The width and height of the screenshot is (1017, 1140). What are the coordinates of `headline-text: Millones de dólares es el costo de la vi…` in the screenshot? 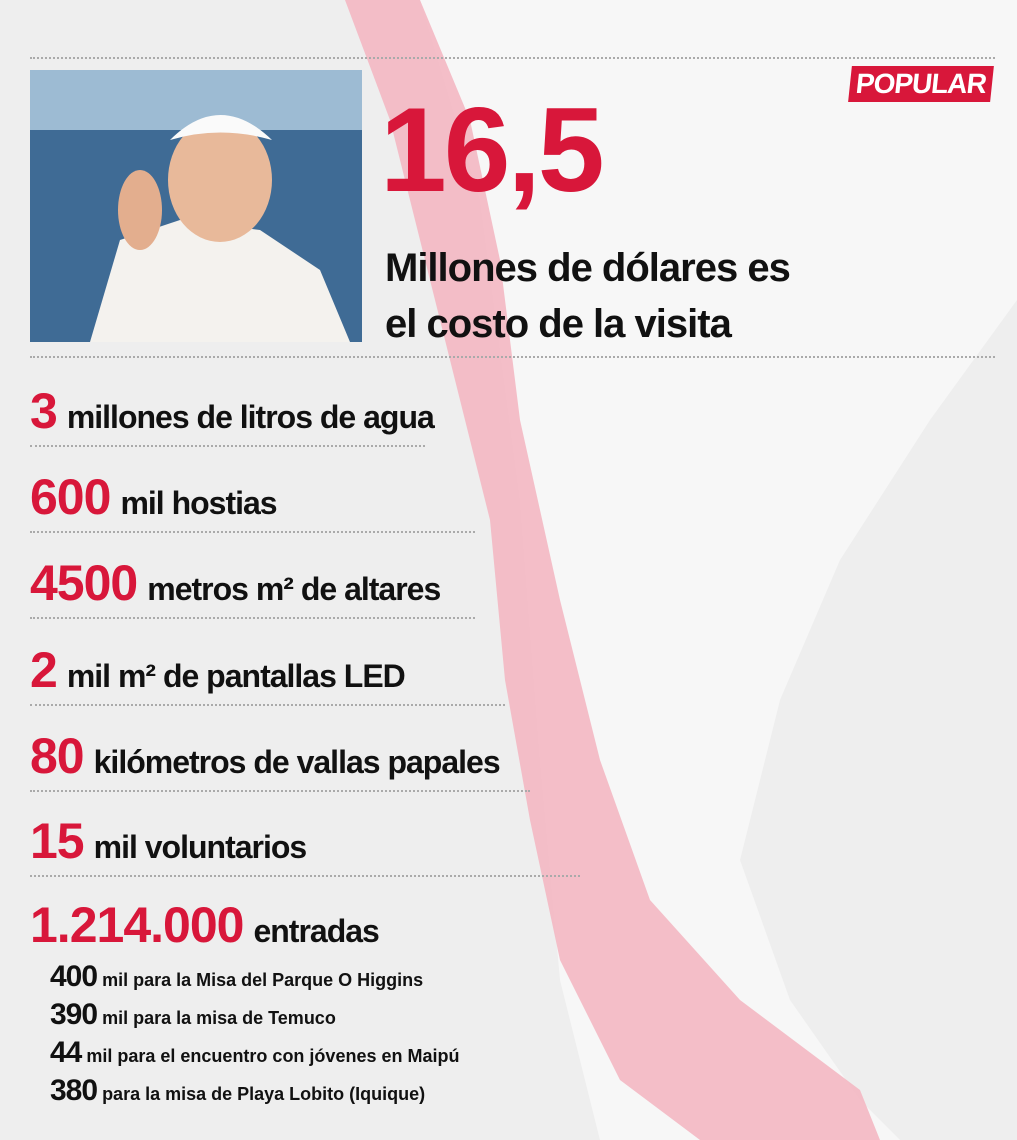 It's located at (588, 296).